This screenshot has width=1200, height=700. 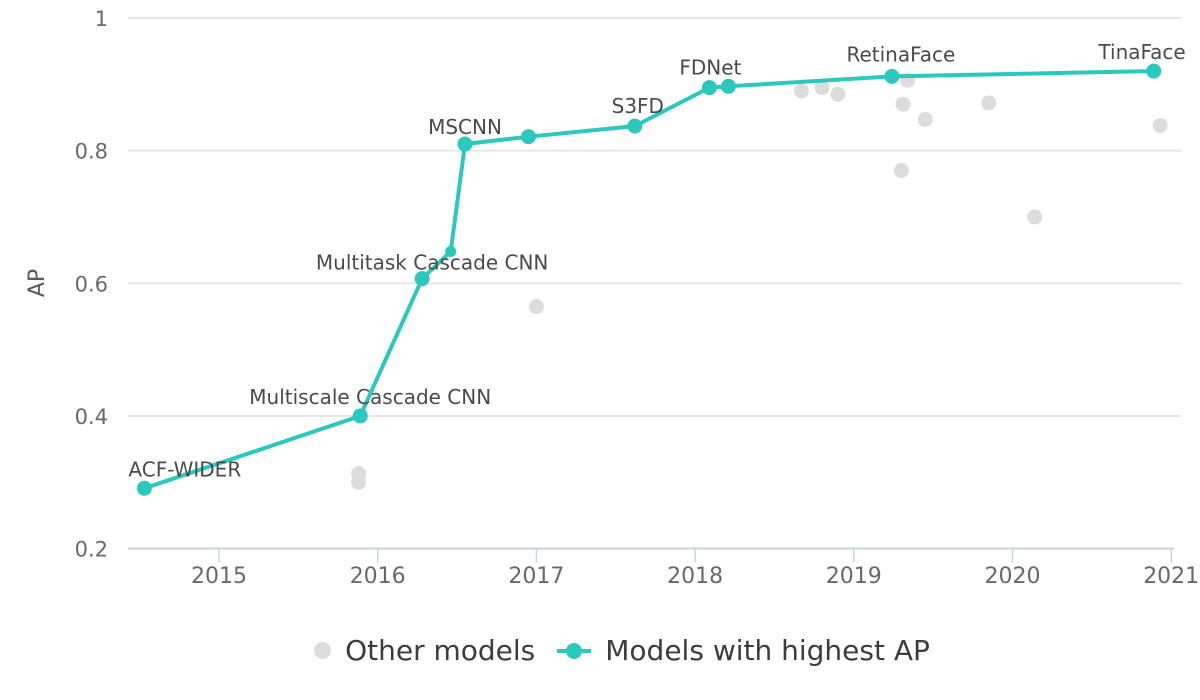 I want to click on point-label: Multiscale Cascade CNN, so click(x=370, y=397).